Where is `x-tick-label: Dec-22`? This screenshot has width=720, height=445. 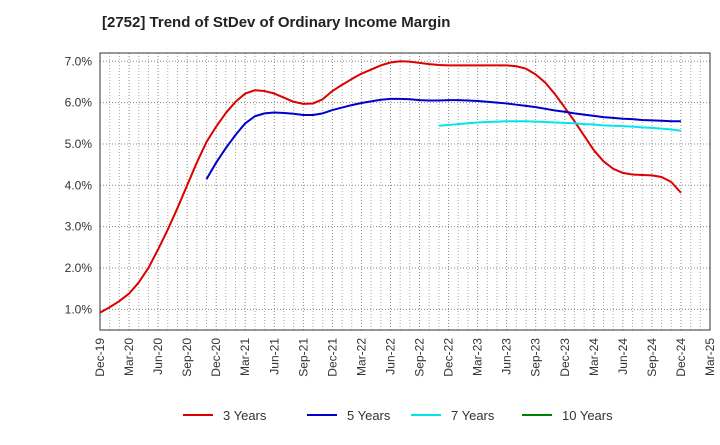
x-tick-label: Dec-22 is located at coordinates (449, 357).